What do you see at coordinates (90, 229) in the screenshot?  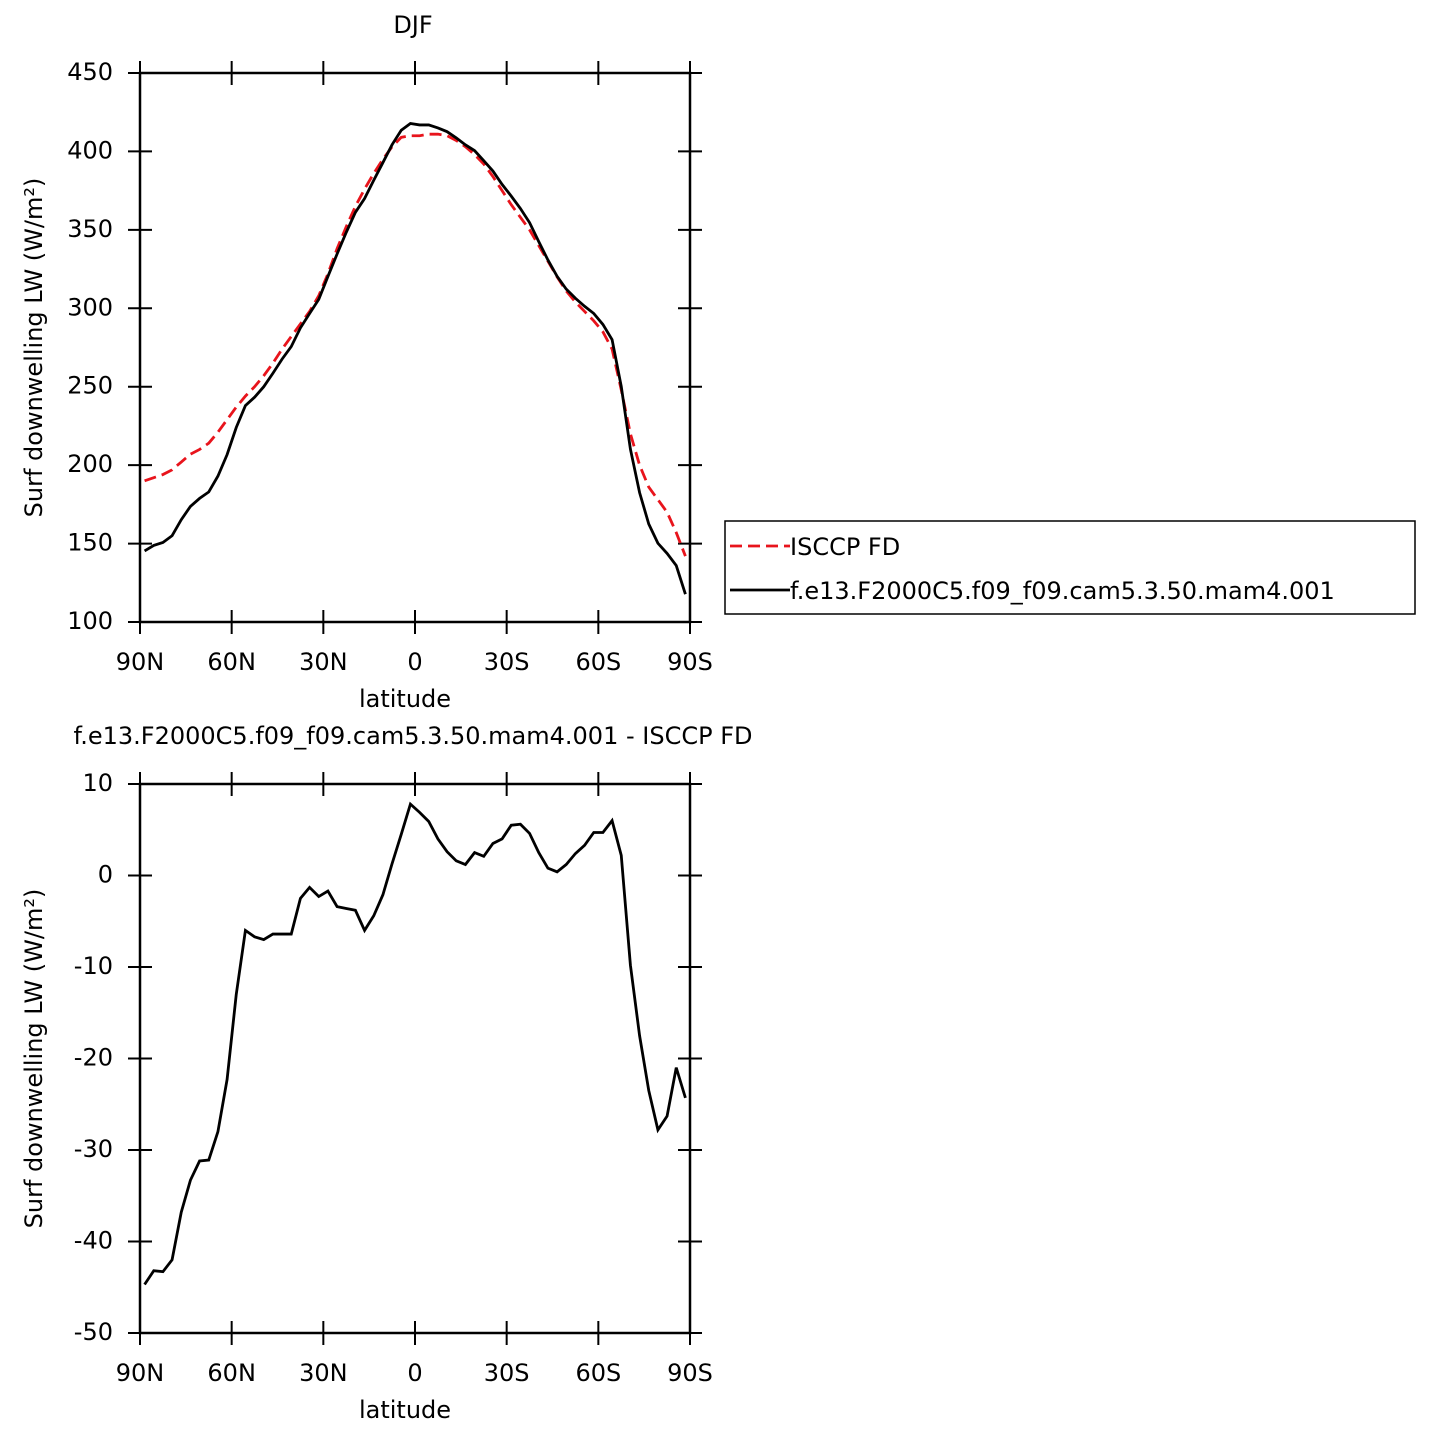 I see `y-tick-label: 350` at bounding box center [90, 229].